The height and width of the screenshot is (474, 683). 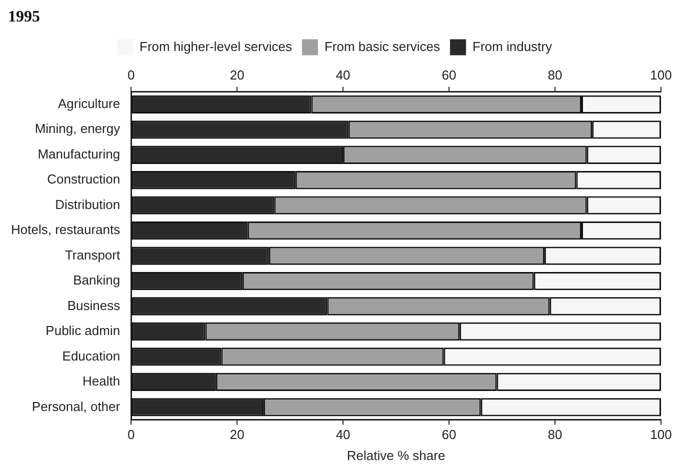 What do you see at coordinates (237, 75) in the screenshot?
I see `x-tick-label: 20` at bounding box center [237, 75].